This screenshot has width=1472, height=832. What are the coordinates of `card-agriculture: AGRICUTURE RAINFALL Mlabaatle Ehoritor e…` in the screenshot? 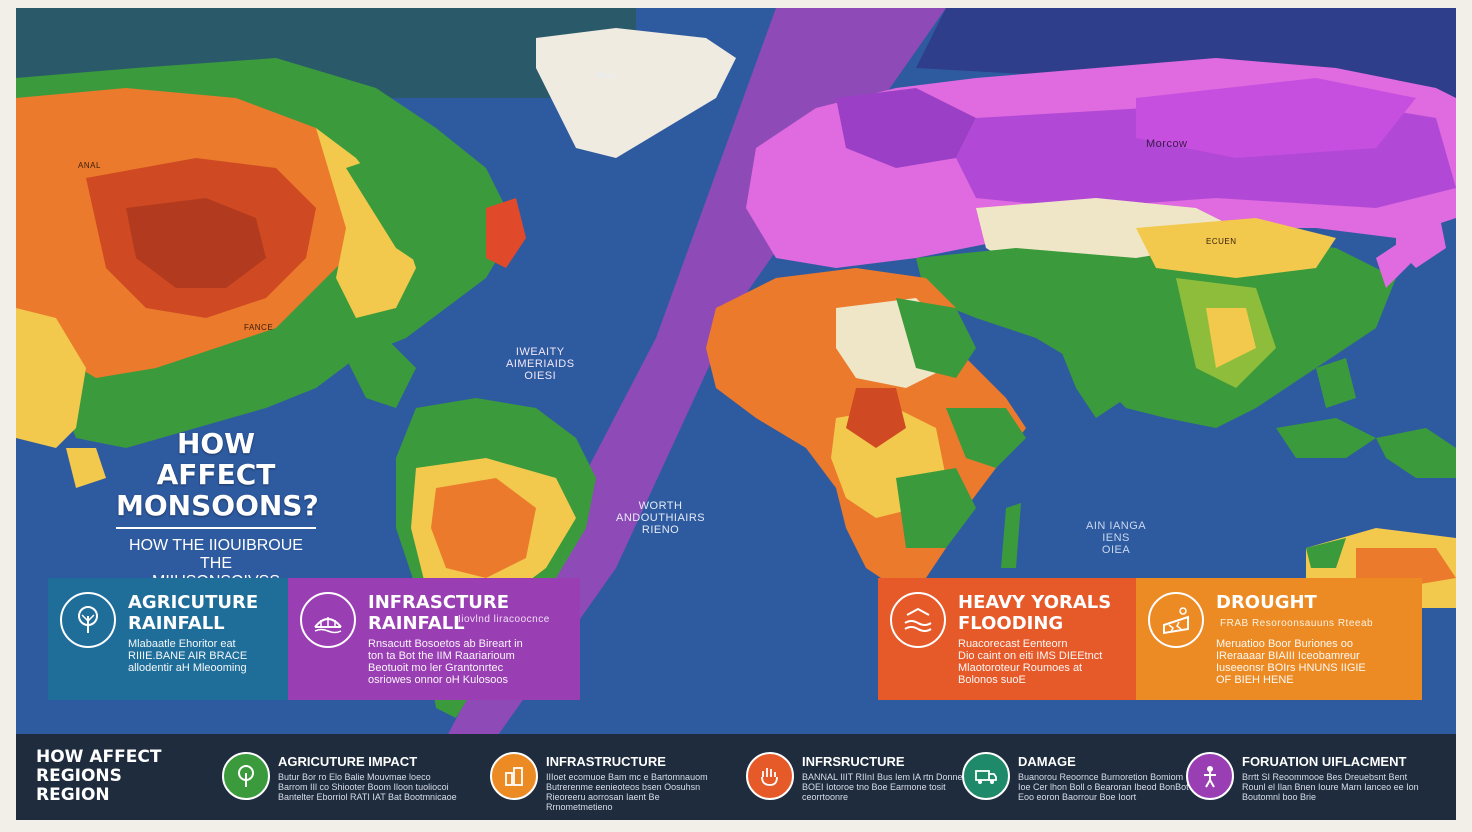 It's located at (168, 639).